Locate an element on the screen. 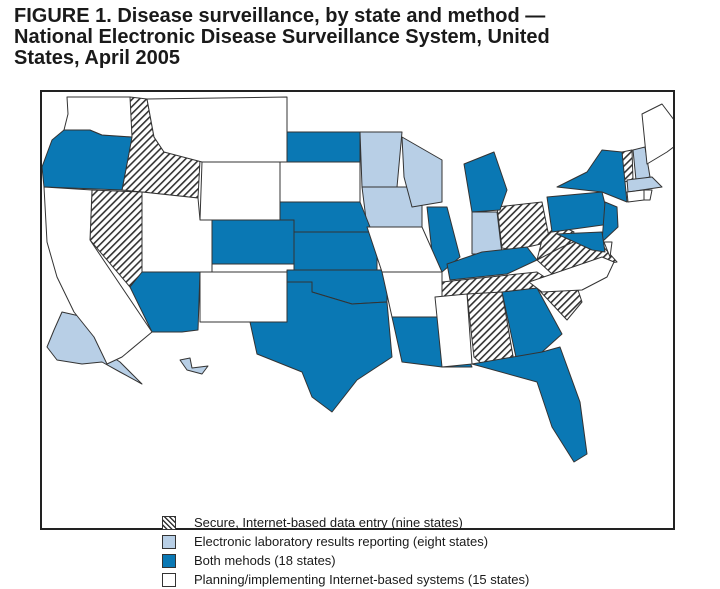  state-ky is located at coordinates (492, 263).